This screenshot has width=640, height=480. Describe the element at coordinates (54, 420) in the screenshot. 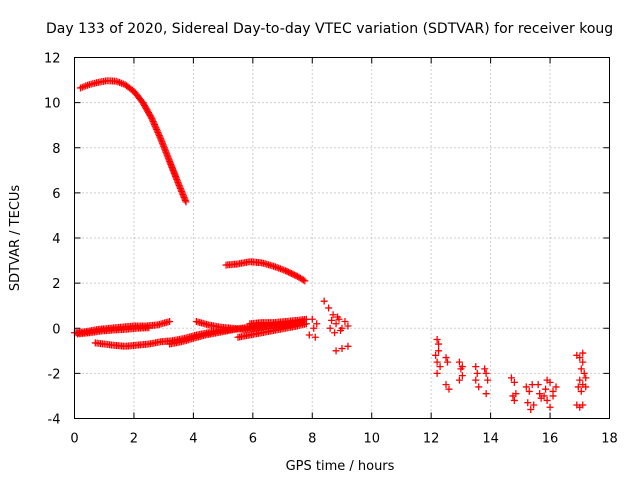

I see `y-tick-label: -4` at that location.